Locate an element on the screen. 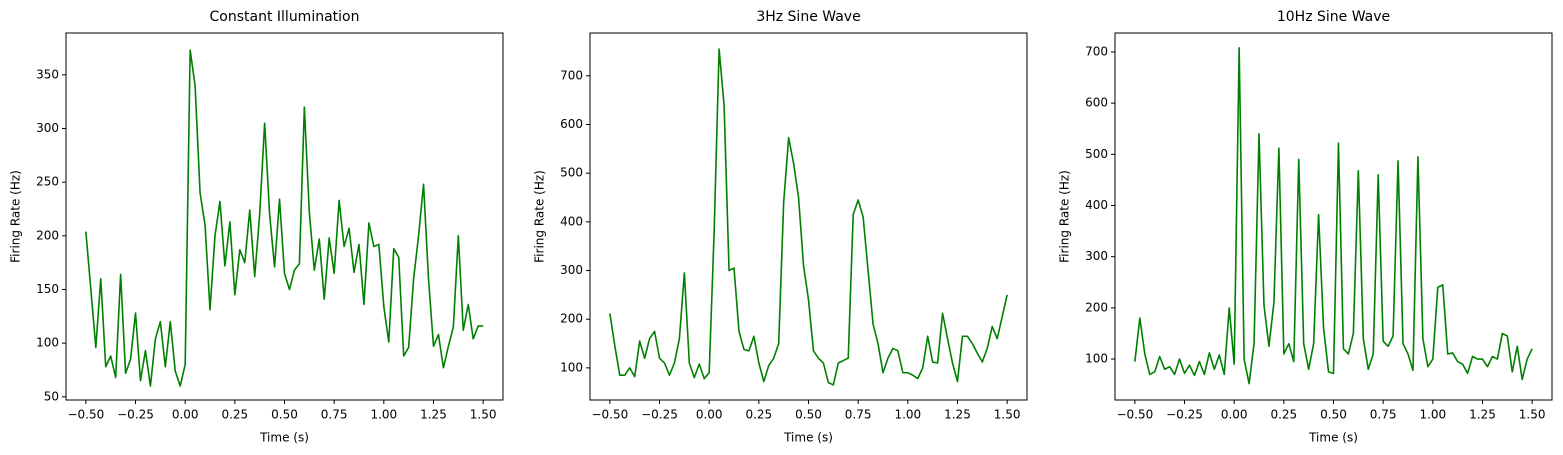  y-tick-label: 150 is located at coordinates (47, 289).